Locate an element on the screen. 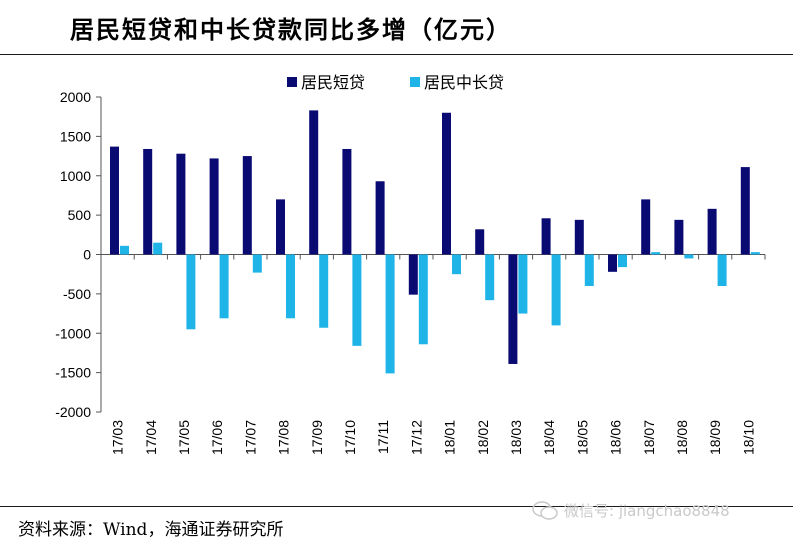  source-note: 资料来源：Wind，海通证券研究所 is located at coordinates (151, 530).